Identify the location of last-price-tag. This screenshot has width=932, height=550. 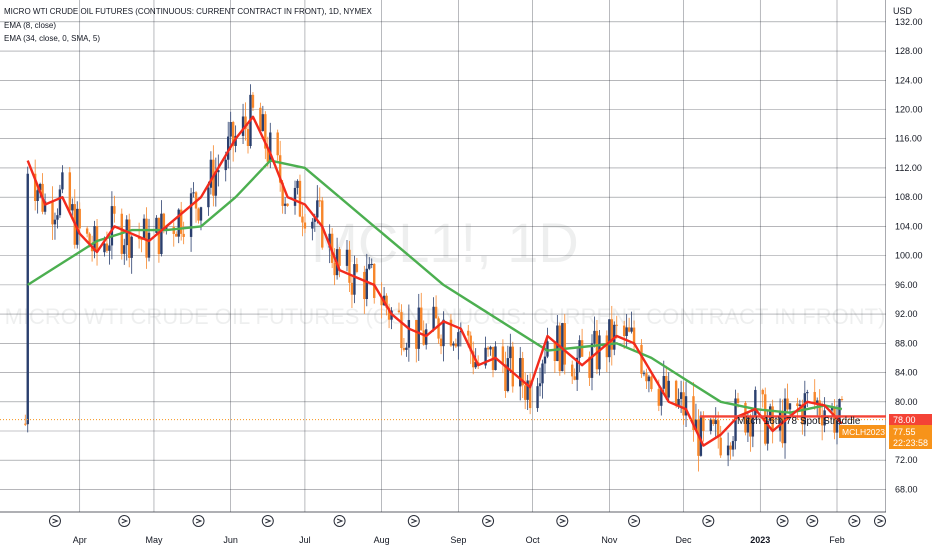
(910, 437).